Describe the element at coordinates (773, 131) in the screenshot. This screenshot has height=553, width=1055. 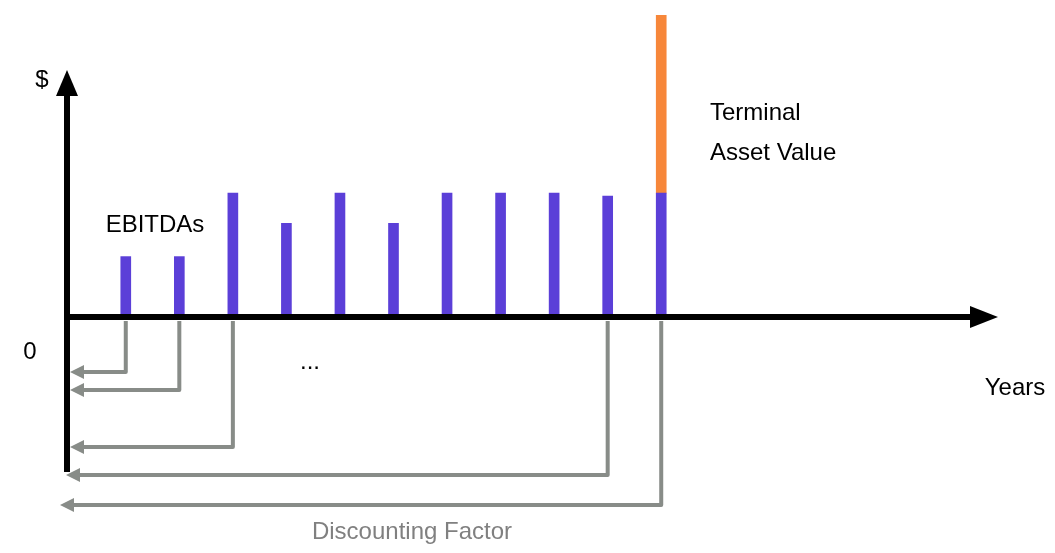
I see `text: Terminal Asset Value` at that location.